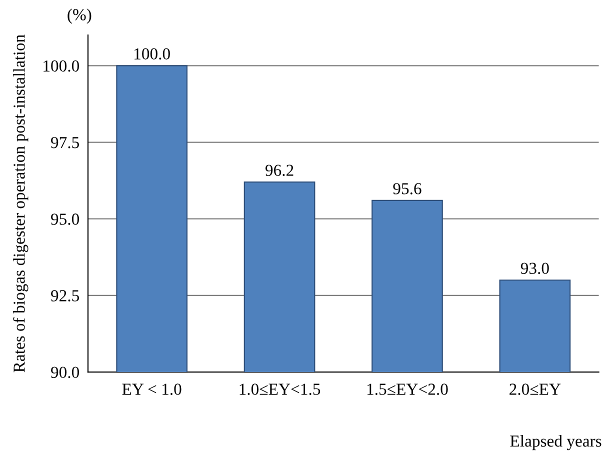  I want to click on data-label: 100.0, so click(152, 54).